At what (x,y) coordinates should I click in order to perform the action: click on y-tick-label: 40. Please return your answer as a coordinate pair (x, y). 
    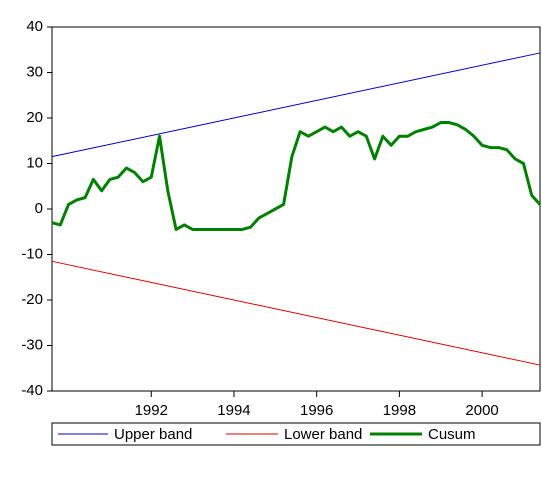
    Looking at the image, I should click on (34, 26).